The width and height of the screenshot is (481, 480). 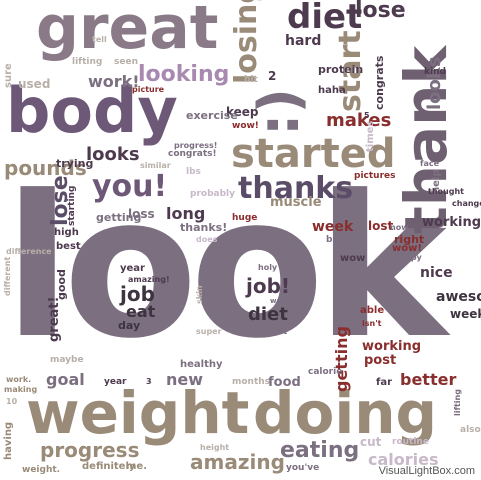 I want to click on word-looks: looks, so click(x=113, y=154).